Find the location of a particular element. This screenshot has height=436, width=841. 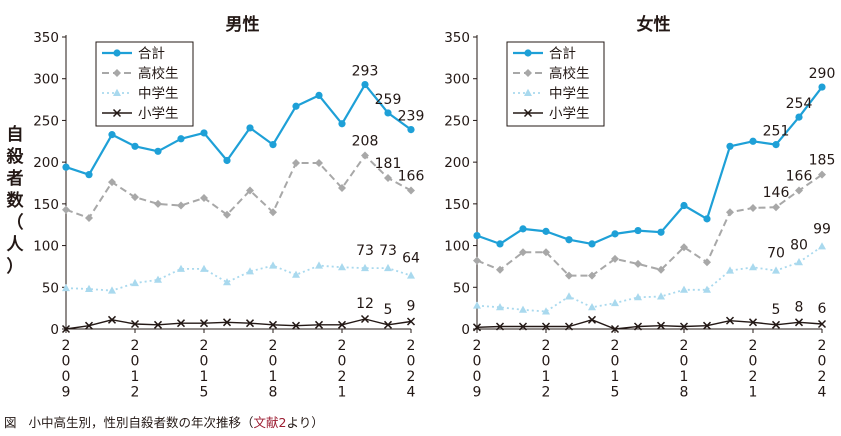

data-label: 73 is located at coordinates (388, 251).